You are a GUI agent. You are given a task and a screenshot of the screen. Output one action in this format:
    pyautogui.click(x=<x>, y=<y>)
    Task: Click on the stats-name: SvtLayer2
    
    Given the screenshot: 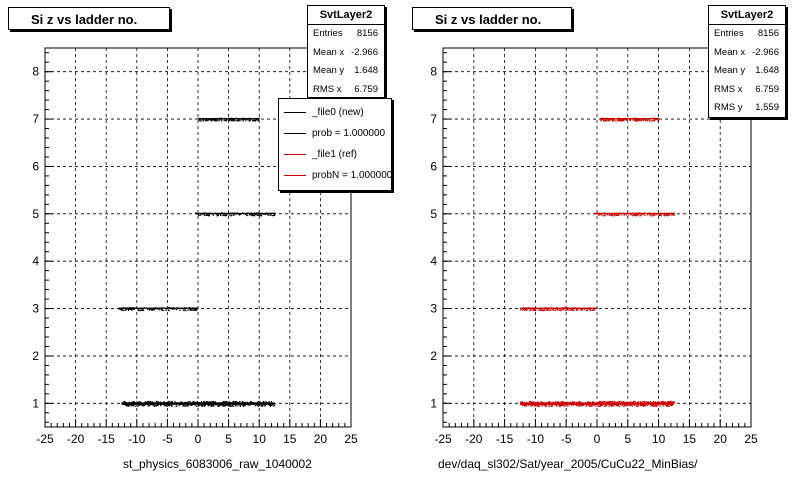 What is the action you would take?
    pyautogui.click(x=346, y=15)
    